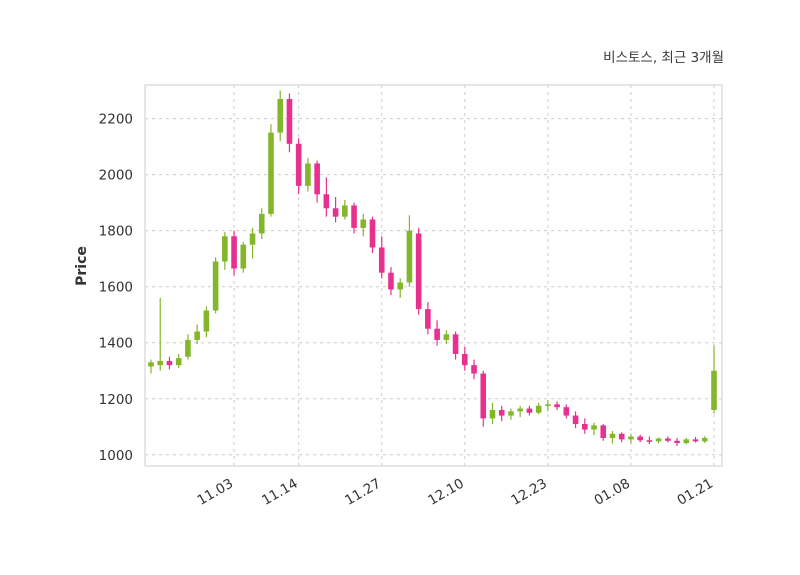 The height and width of the screenshot is (575, 800). What do you see at coordinates (695, 492) in the screenshot?
I see `x-tick-label: 01.21` at bounding box center [695, 492].